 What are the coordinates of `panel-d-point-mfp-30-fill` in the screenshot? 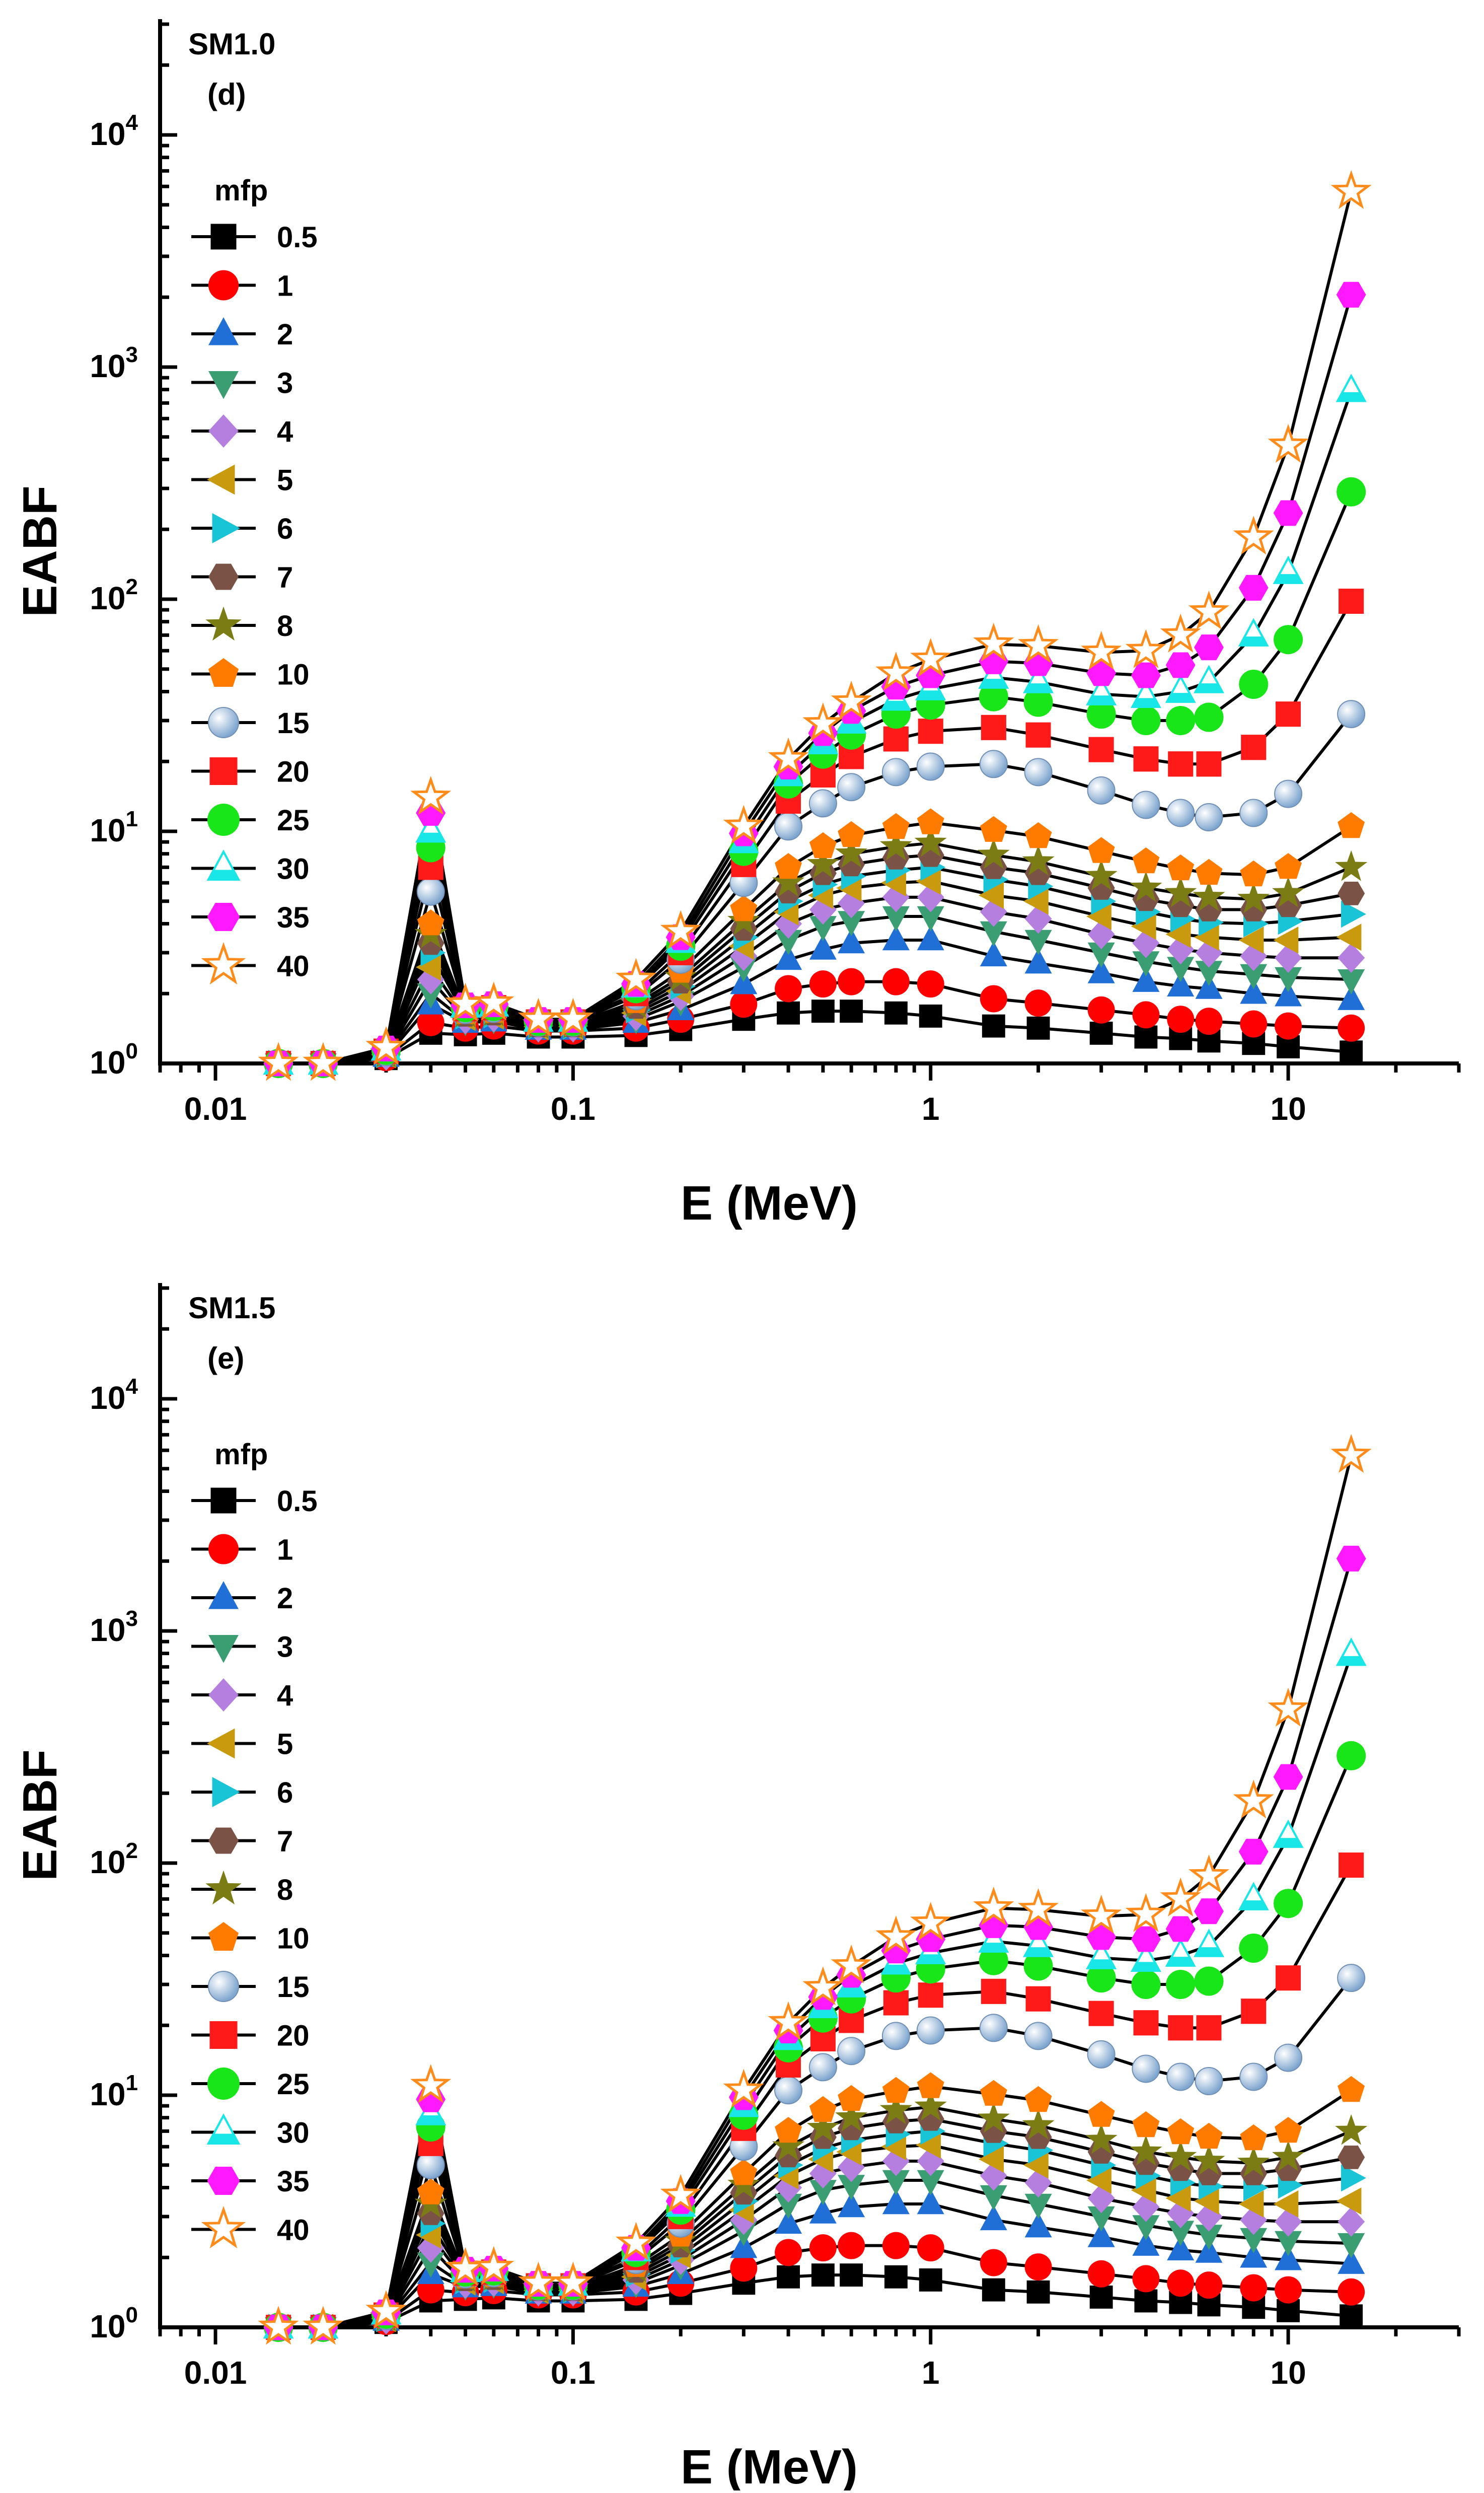 It's located at (994, 683).